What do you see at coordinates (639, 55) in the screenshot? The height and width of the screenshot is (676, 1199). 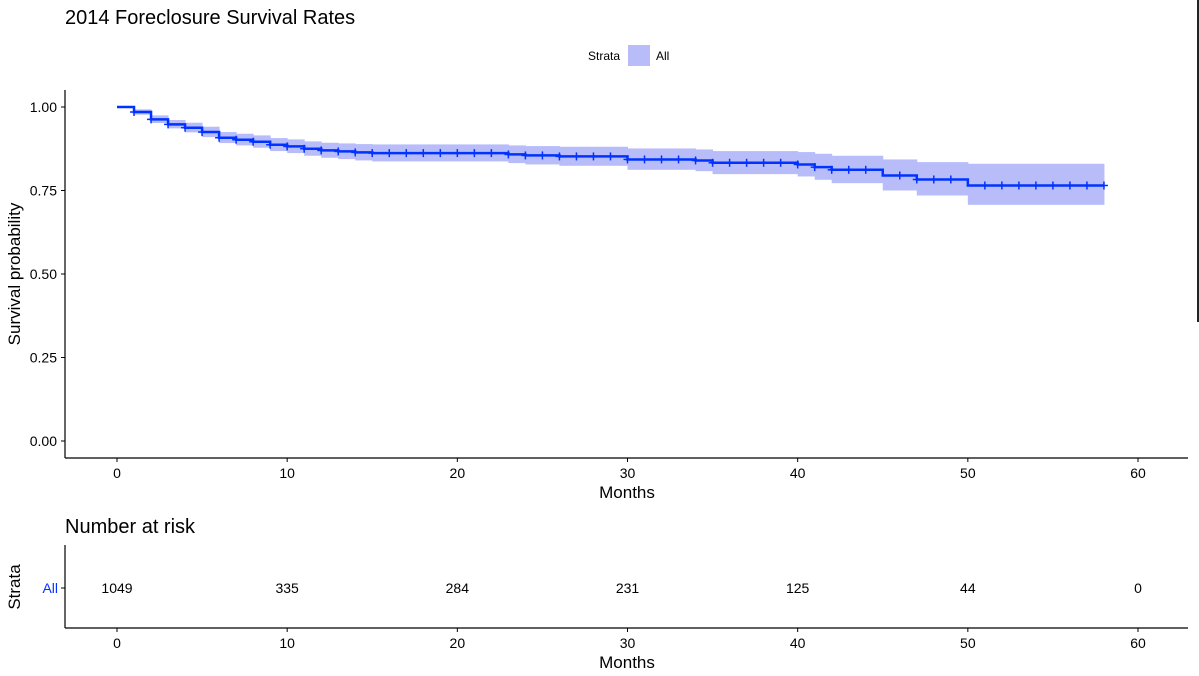 I see `legend-key-all` at bounding box center [639, 55].